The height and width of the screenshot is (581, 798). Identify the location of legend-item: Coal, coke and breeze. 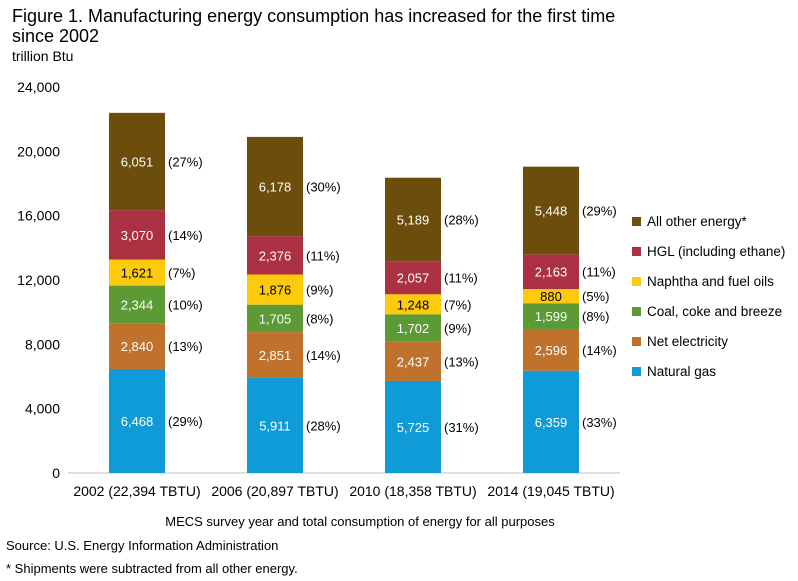
(708, 311).